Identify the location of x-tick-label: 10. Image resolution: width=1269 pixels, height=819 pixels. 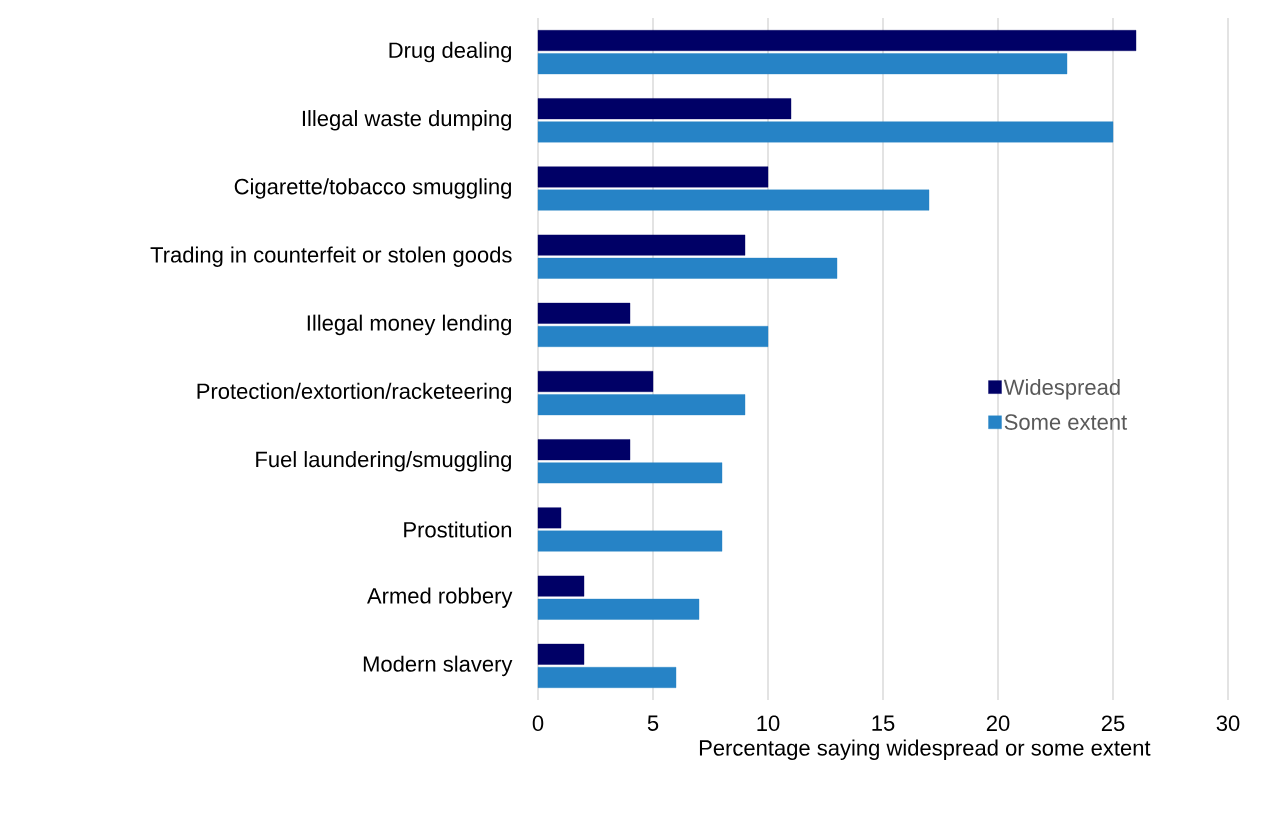
(768, 723).